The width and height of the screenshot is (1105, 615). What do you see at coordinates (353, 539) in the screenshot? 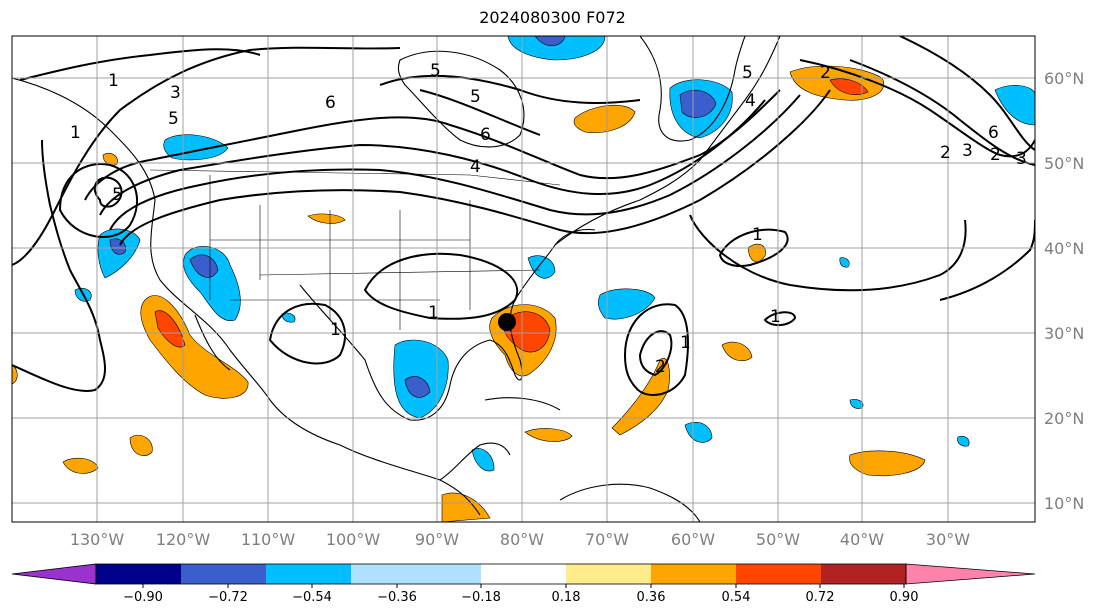
I see `lon-label: 100°W` at bounding box center [353, 539].